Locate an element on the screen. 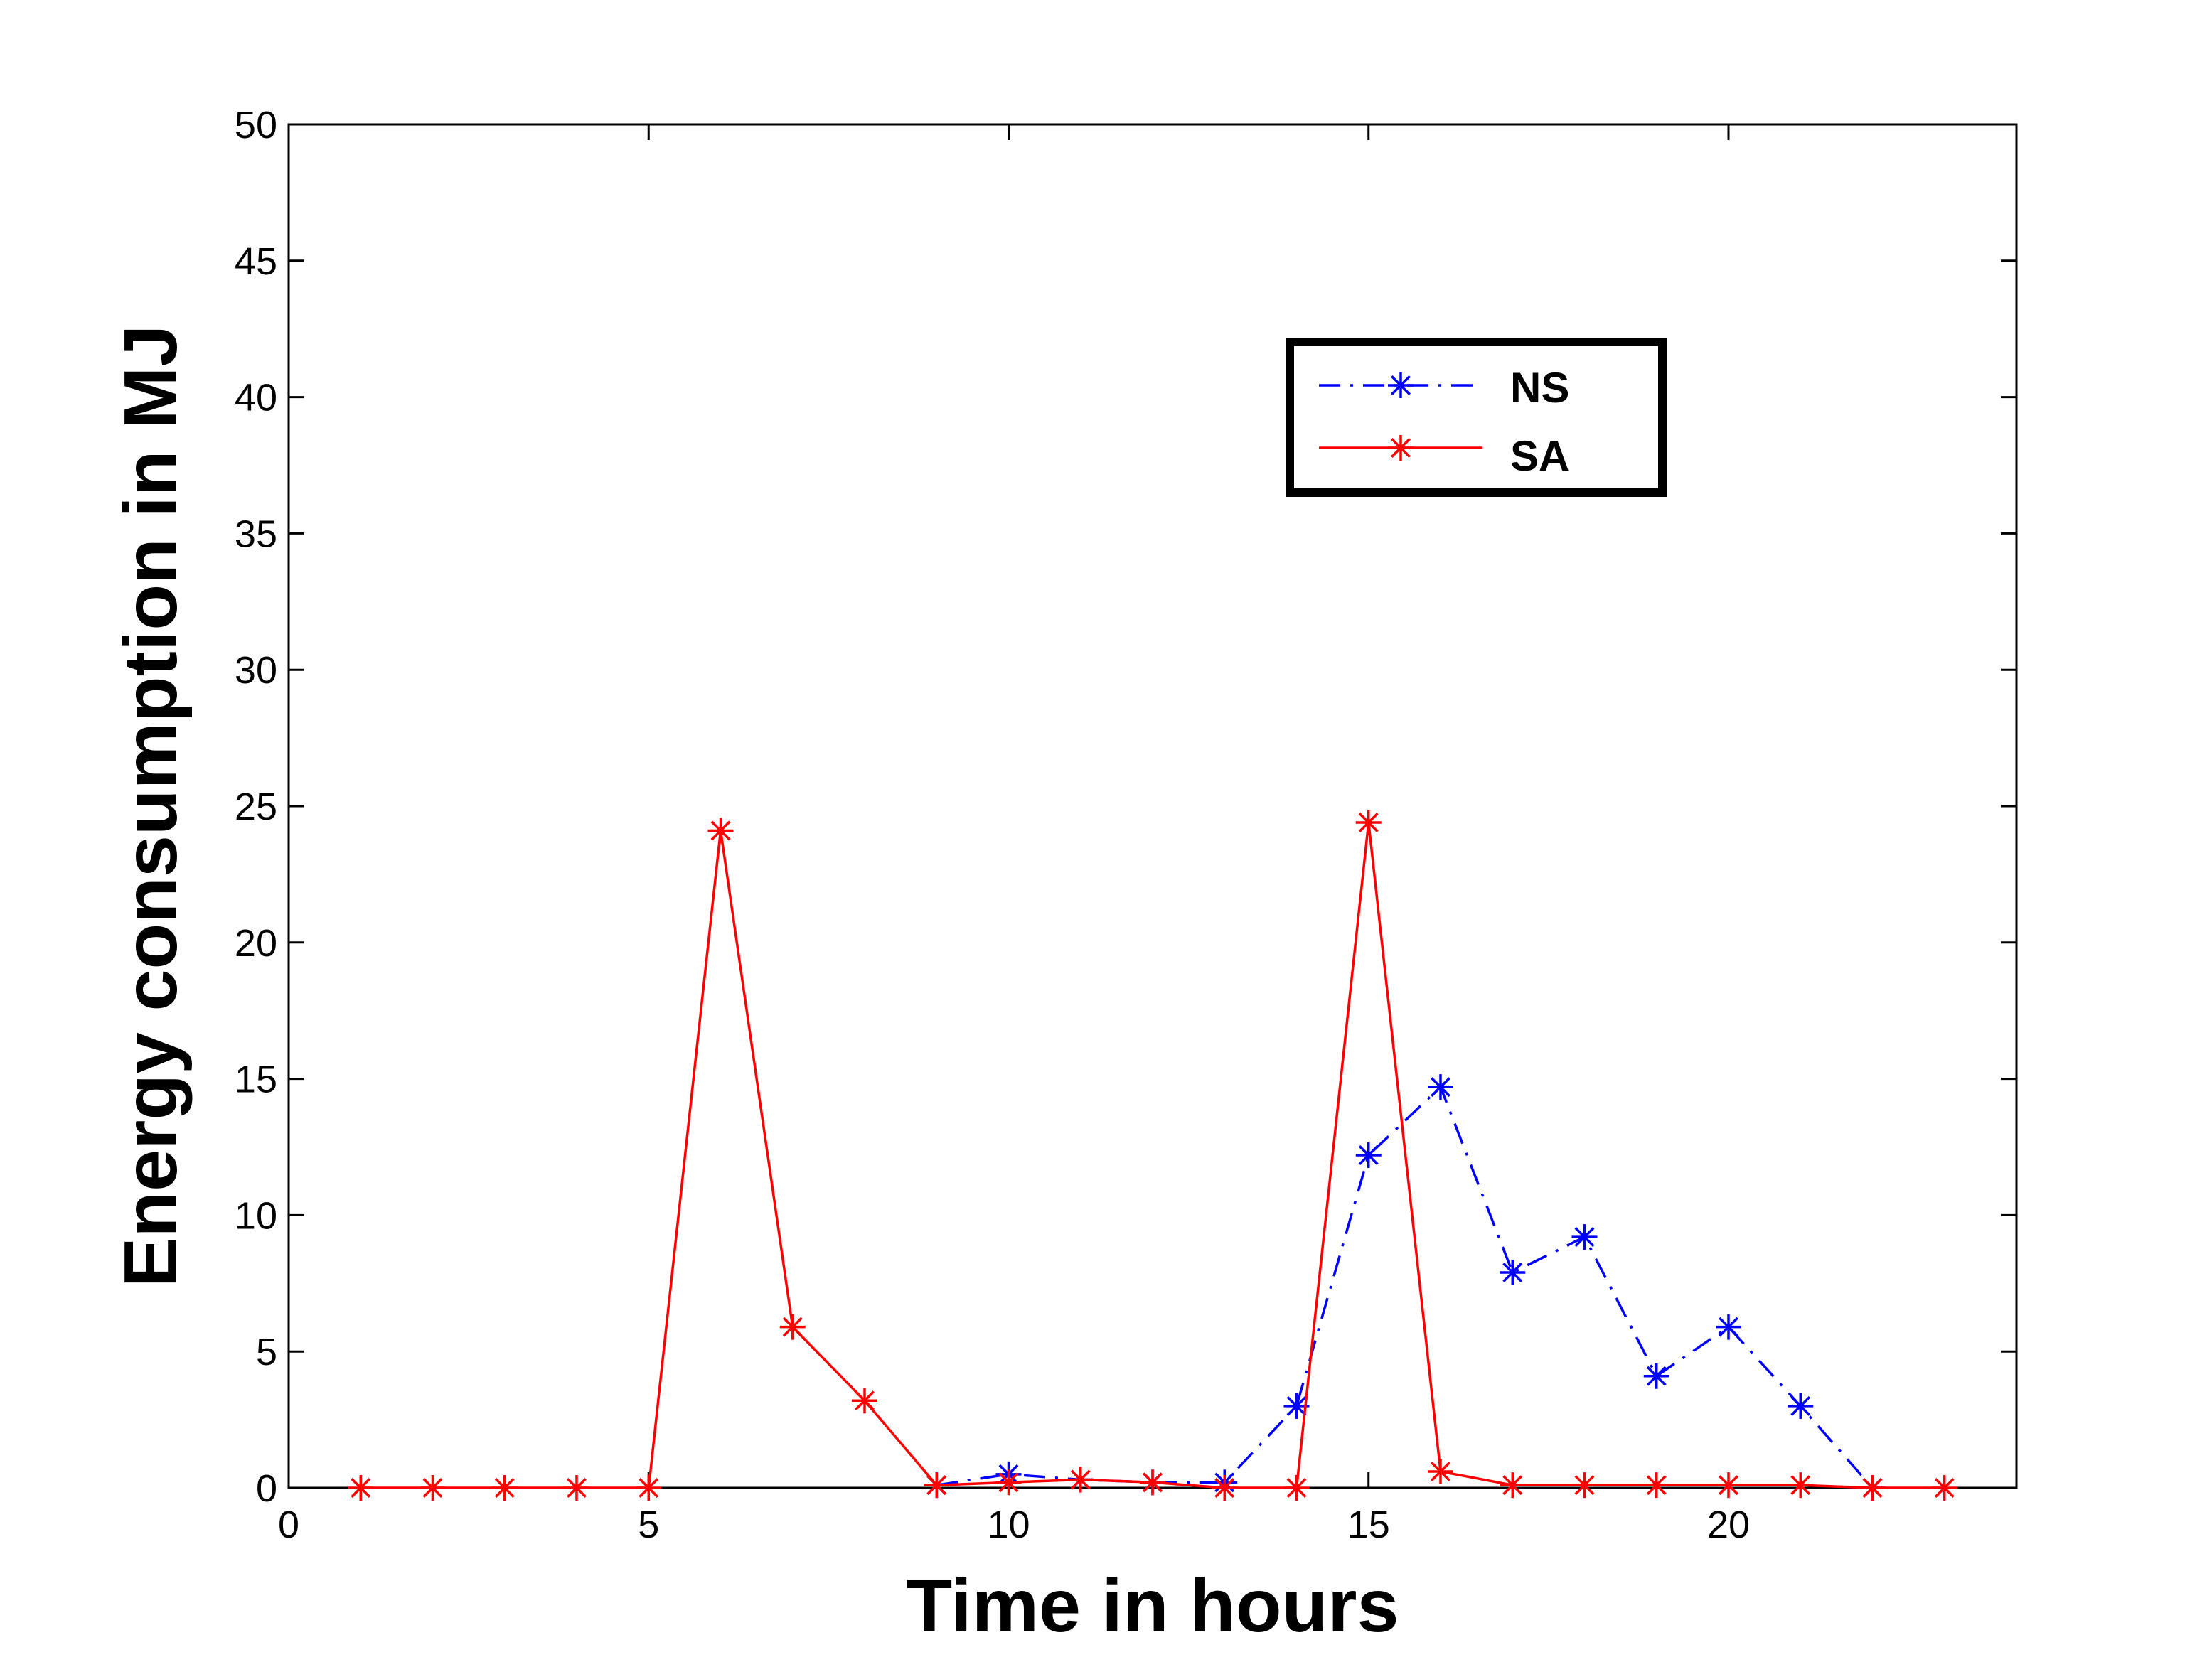 This screenshot has height=1667, width=2212. x-tick-label: 15 is located at coordinates (1368, 1524).